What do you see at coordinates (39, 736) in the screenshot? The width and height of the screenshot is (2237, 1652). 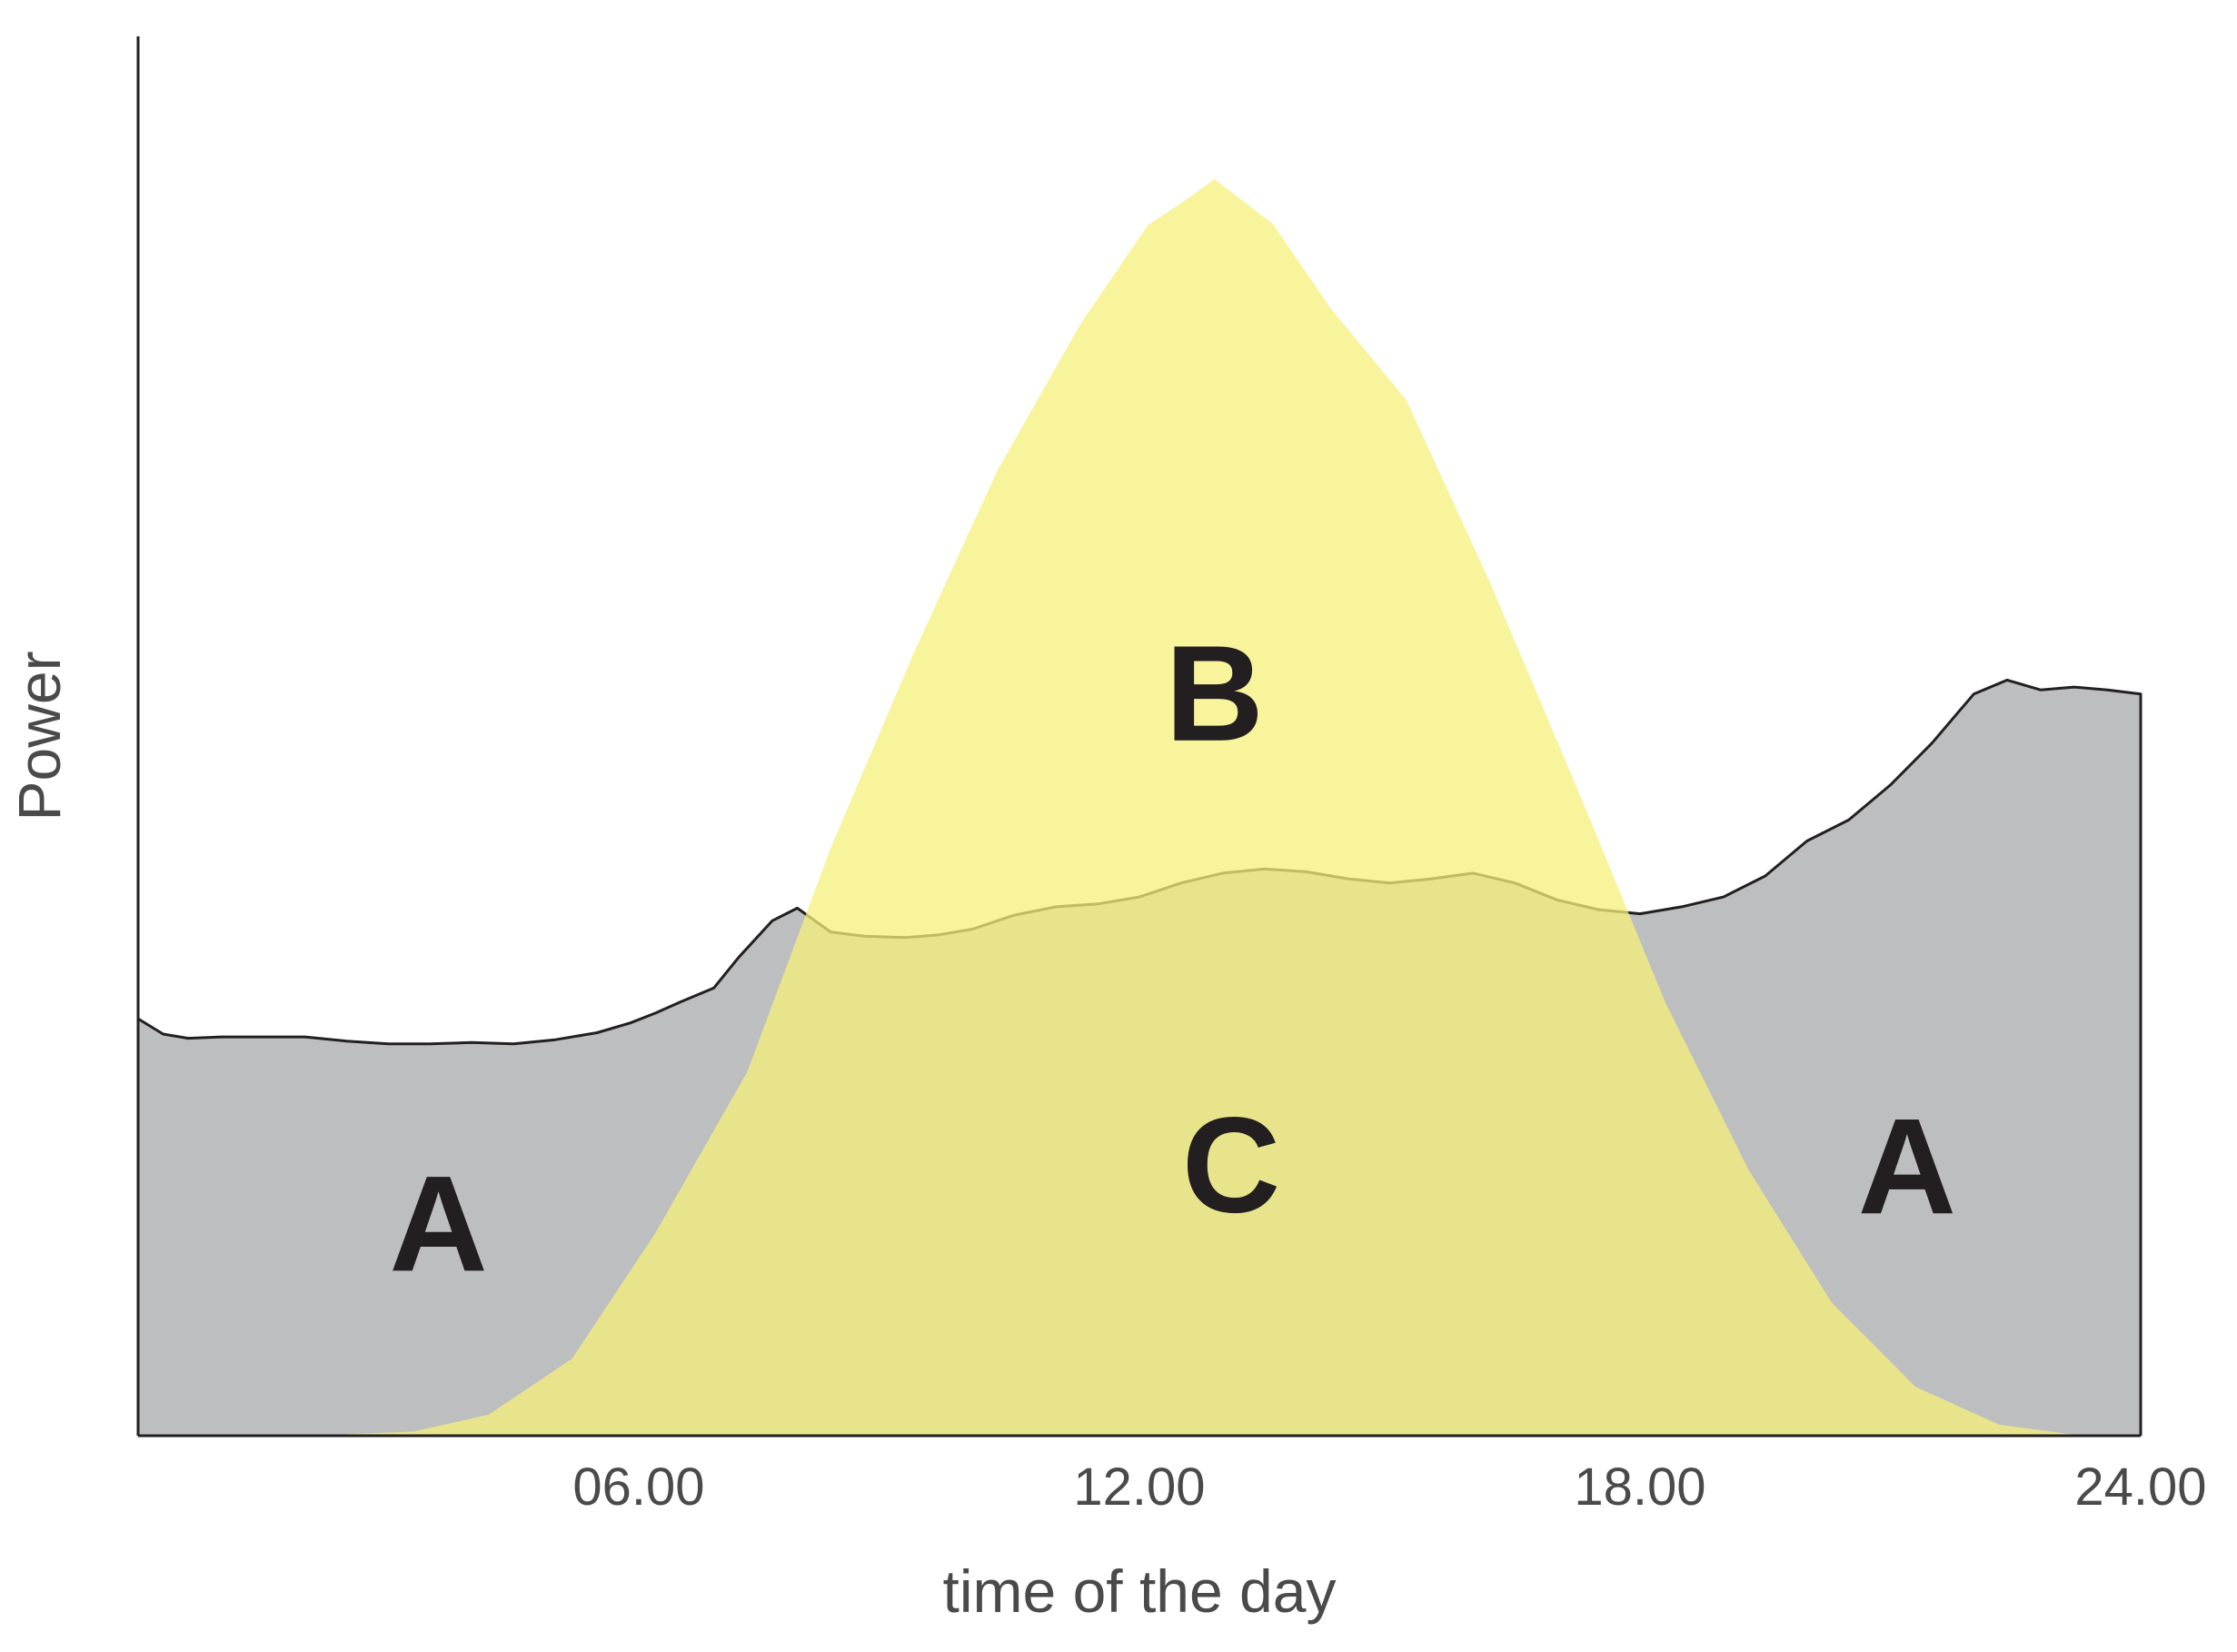 I see `y-axis-label: Power` at bounding box center [39, 736].